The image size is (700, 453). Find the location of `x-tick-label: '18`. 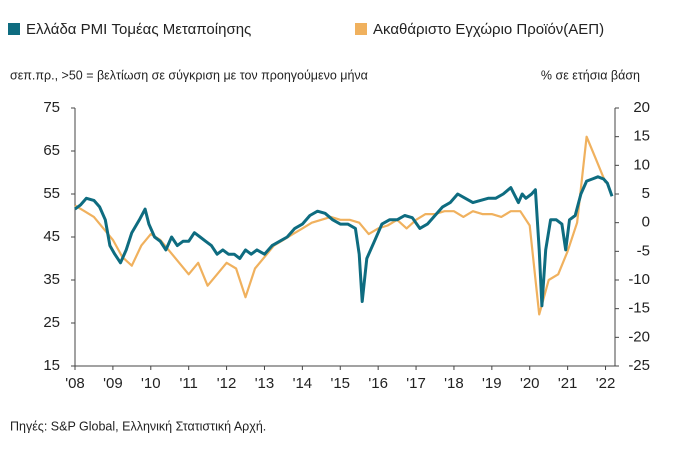

x-tick-label: '18 is located at coordinates (454, 383).